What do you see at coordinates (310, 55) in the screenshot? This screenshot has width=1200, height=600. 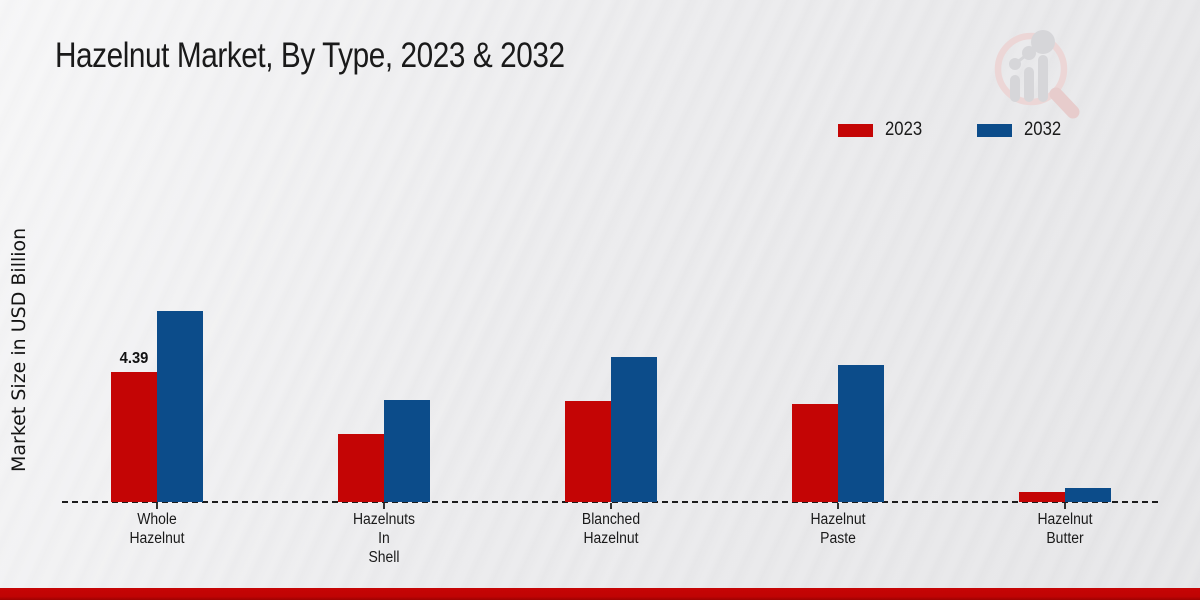 I see `chart-title: Hazelnut Market, By Type, 2023 & 2032` at bounding box center [310, 55].